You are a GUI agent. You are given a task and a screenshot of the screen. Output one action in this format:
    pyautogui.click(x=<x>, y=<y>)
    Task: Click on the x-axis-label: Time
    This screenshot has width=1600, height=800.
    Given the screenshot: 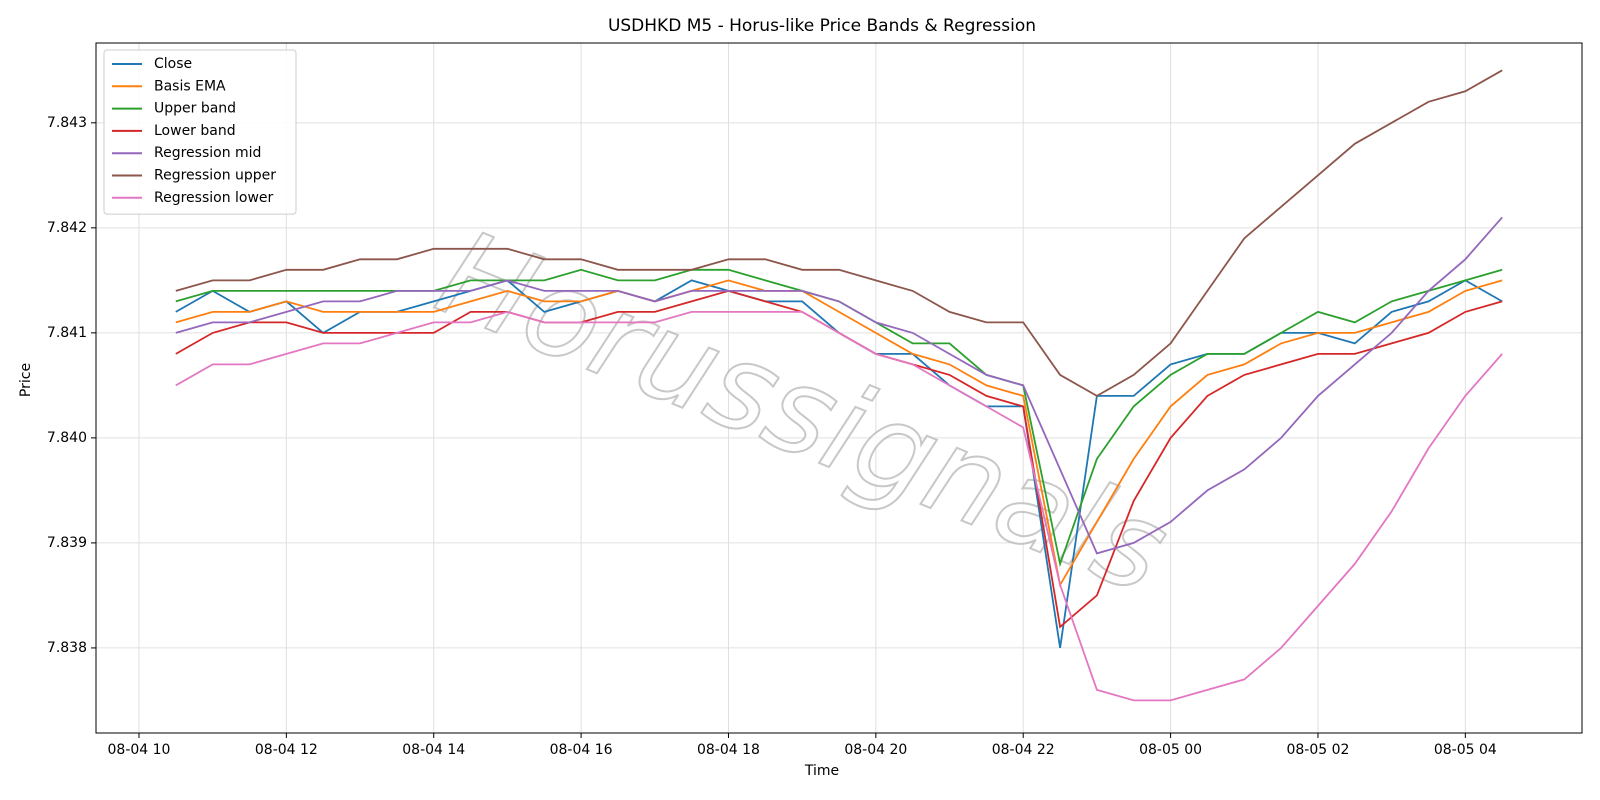 What is the action you would take?
    pyautogui.click(x=821, y=771)
    